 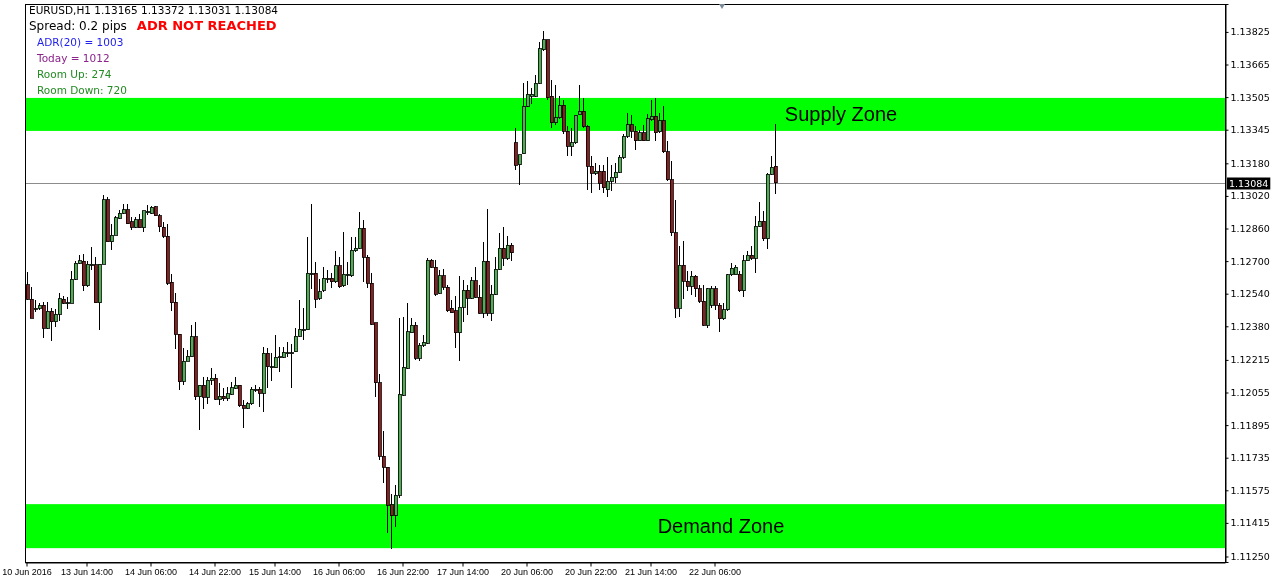 I want to click on annotation: Room Up: 274, so click(x=74, y=74).